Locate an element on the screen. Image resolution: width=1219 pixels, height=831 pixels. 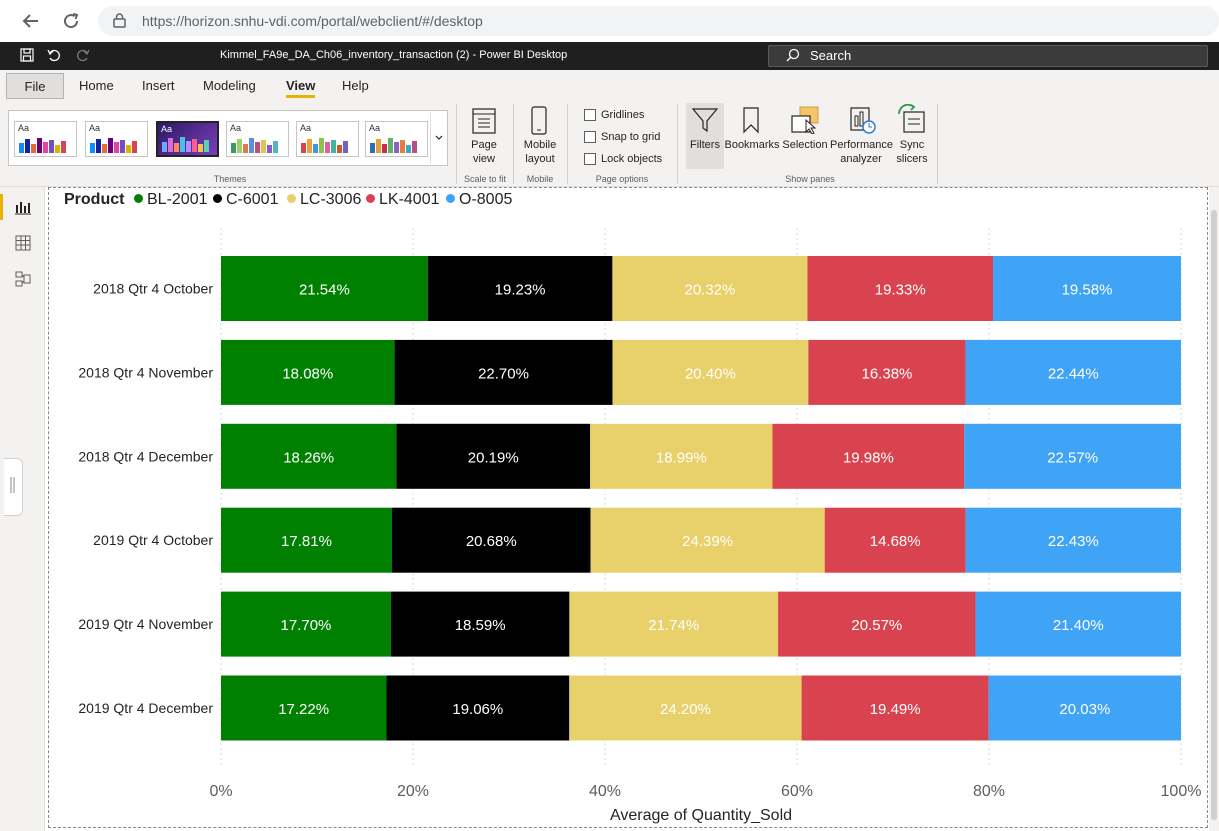
data-label: 21.40% is located at coordinates (1078, 625).